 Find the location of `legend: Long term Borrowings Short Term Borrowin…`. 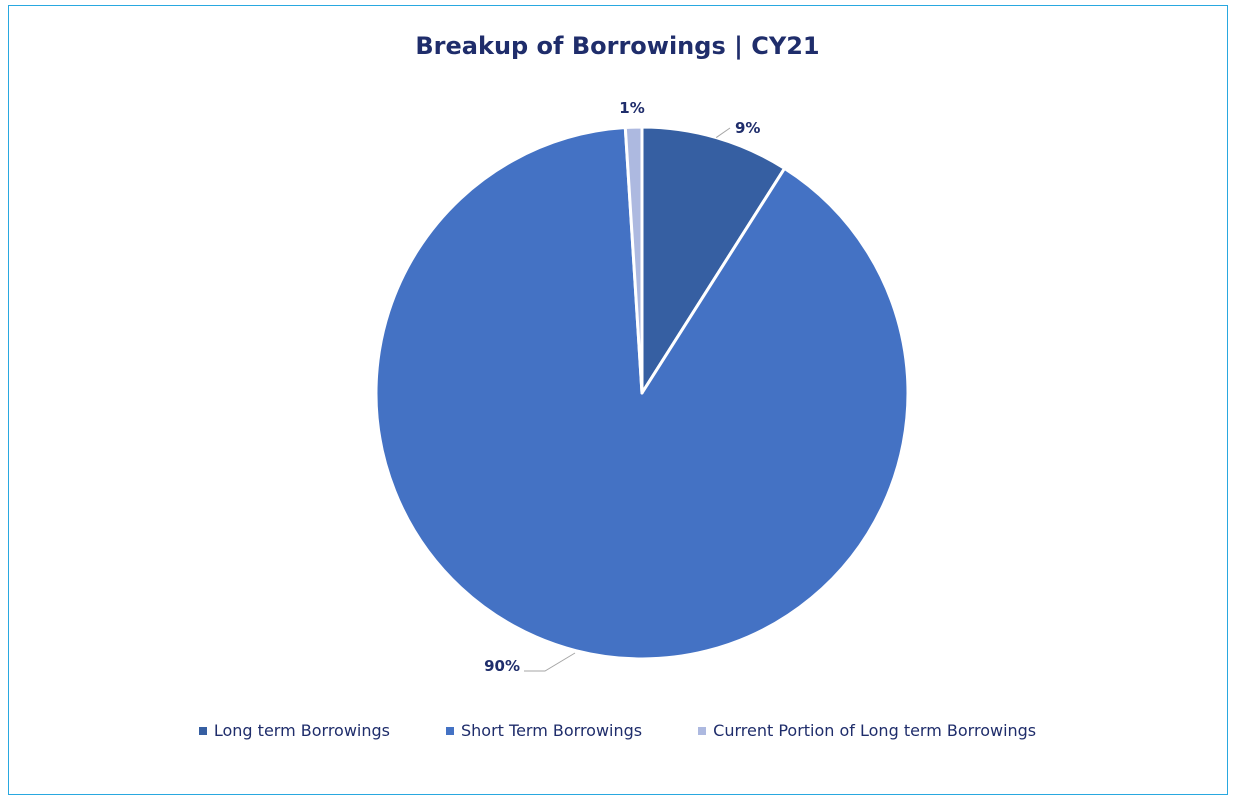

legend: Long term Borrowings Short Term Borrowin… is located at coordinates (617, 730).